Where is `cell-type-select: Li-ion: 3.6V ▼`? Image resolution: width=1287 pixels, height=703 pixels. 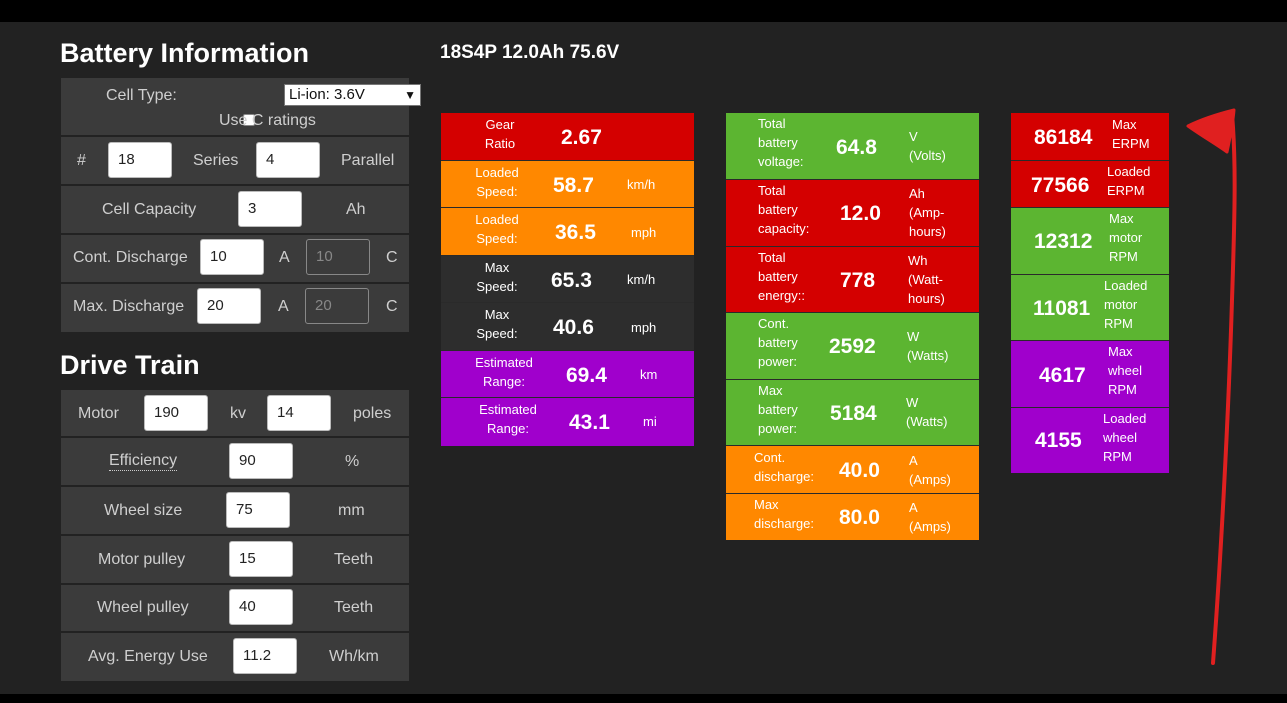 cell-type-select: Li-ion: 3.6V ▼ is located at coordinates (352, 95).